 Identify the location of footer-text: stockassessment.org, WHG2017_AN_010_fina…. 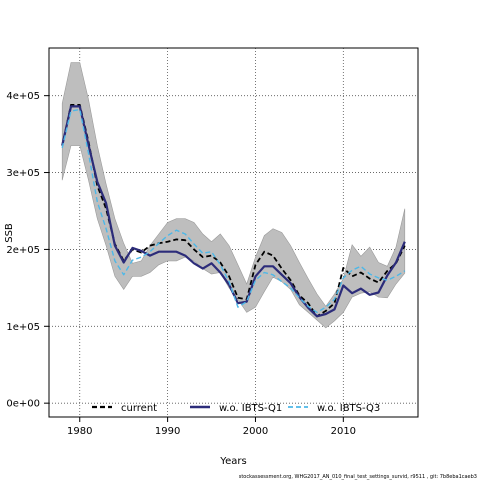
(358, 477).